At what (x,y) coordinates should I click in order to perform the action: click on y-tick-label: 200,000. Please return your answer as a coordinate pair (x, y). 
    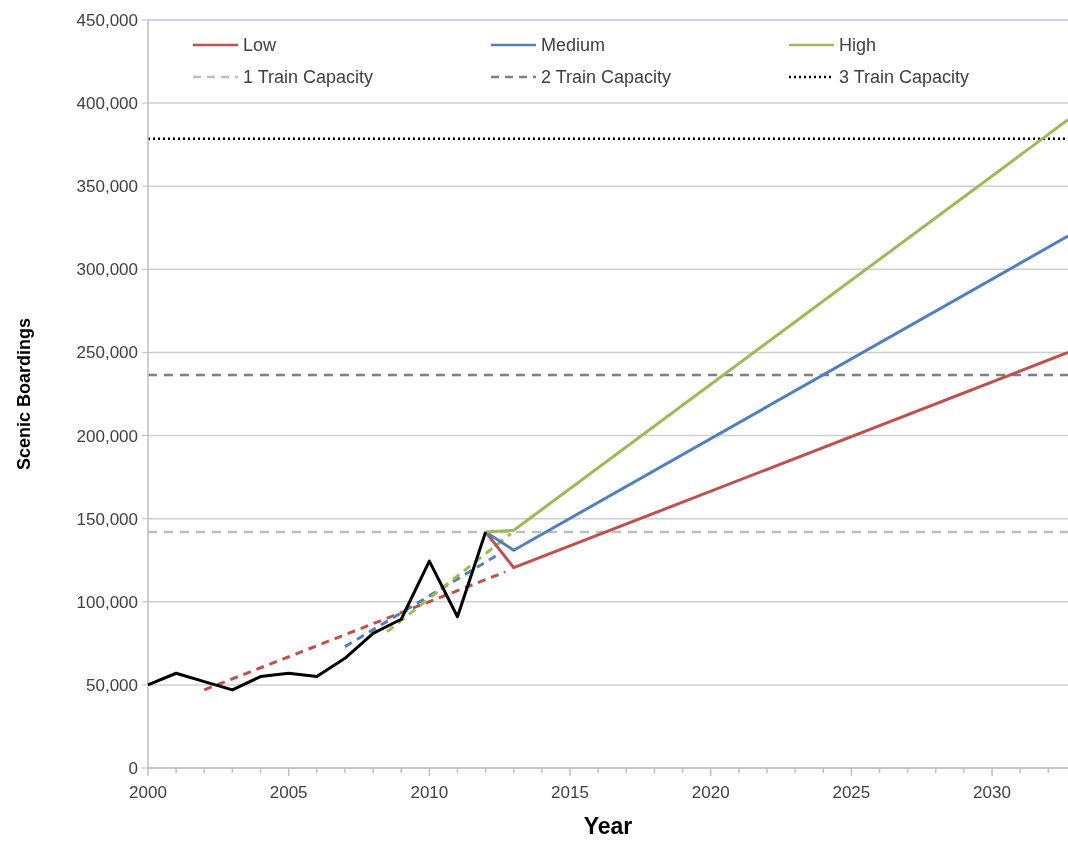
    Looking at the image, I should click on (107, 436).